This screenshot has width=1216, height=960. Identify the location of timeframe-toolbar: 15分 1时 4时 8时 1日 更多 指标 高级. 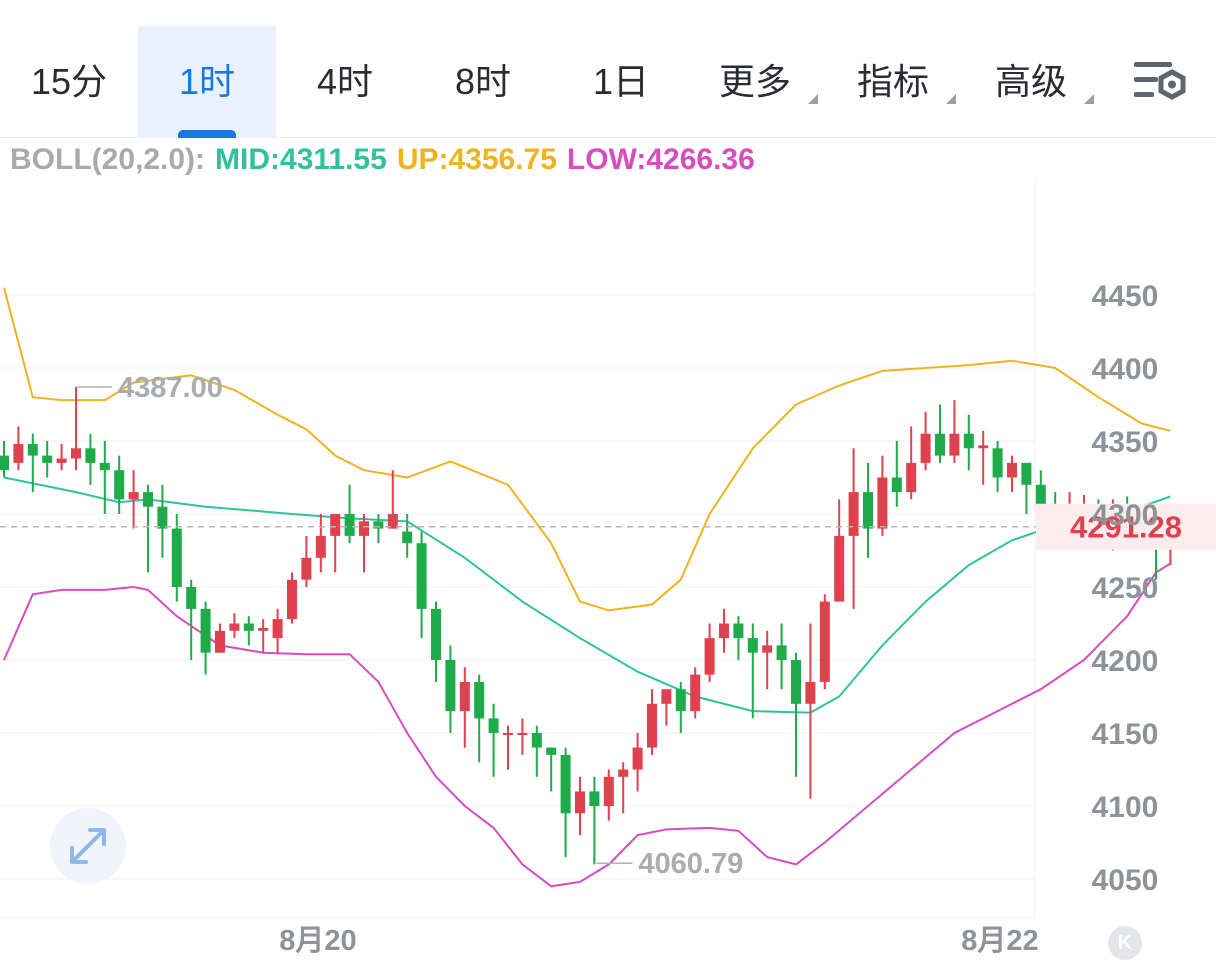
(608, 69).